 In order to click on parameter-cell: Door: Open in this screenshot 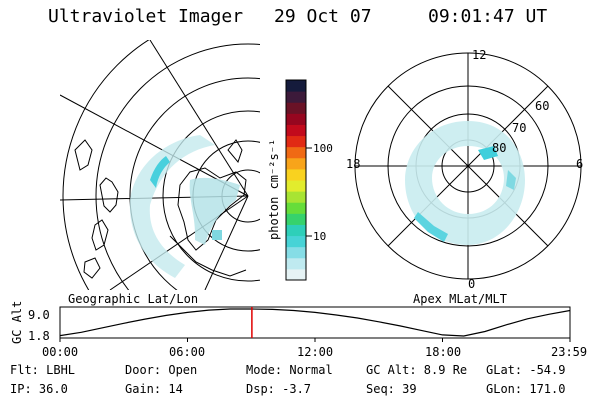, I will do `click(161, 370)`.